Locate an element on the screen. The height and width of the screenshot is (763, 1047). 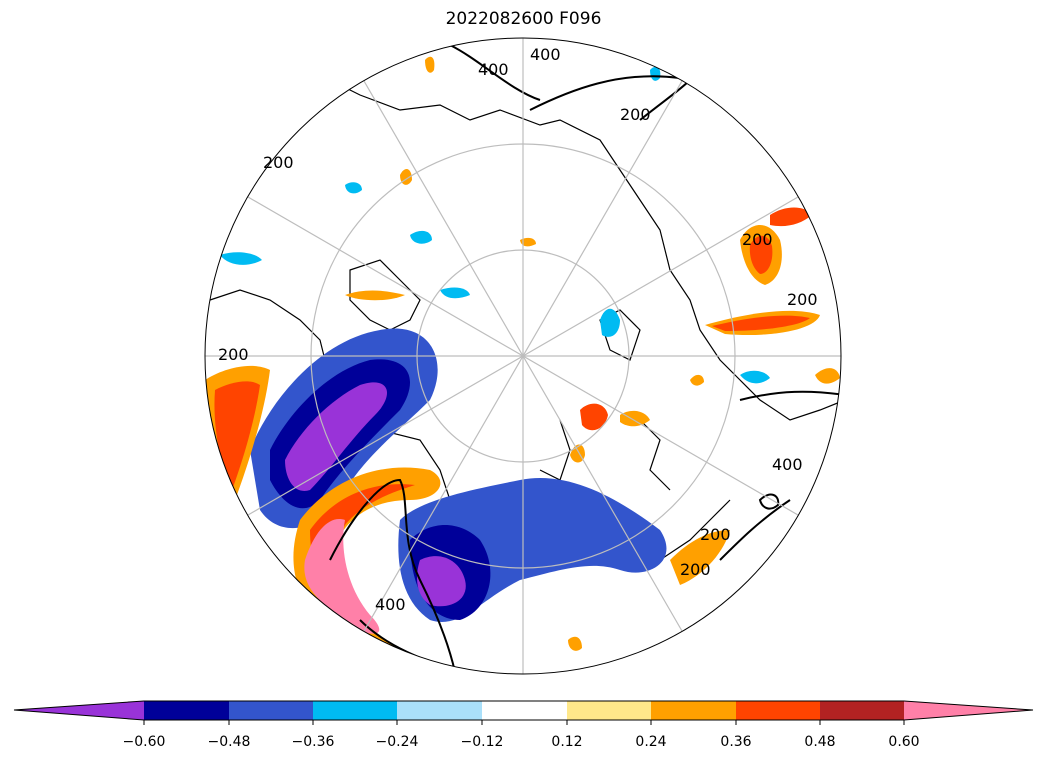
colorbar-tick-label: 0.60 is located at coordinates (904, 742).